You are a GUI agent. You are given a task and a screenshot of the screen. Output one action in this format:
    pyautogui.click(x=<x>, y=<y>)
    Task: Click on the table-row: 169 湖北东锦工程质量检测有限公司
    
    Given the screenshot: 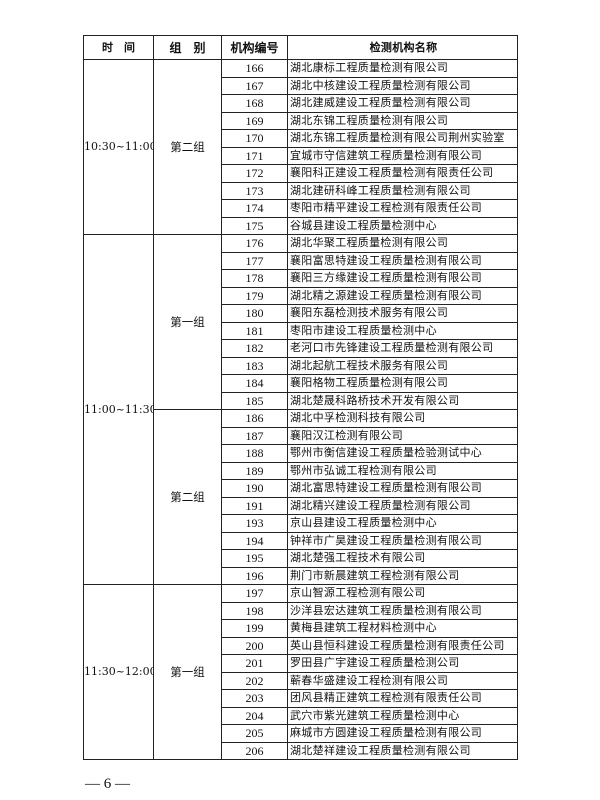 What is the action you would take?
    pyautogui.click(x=301, y=120)
    